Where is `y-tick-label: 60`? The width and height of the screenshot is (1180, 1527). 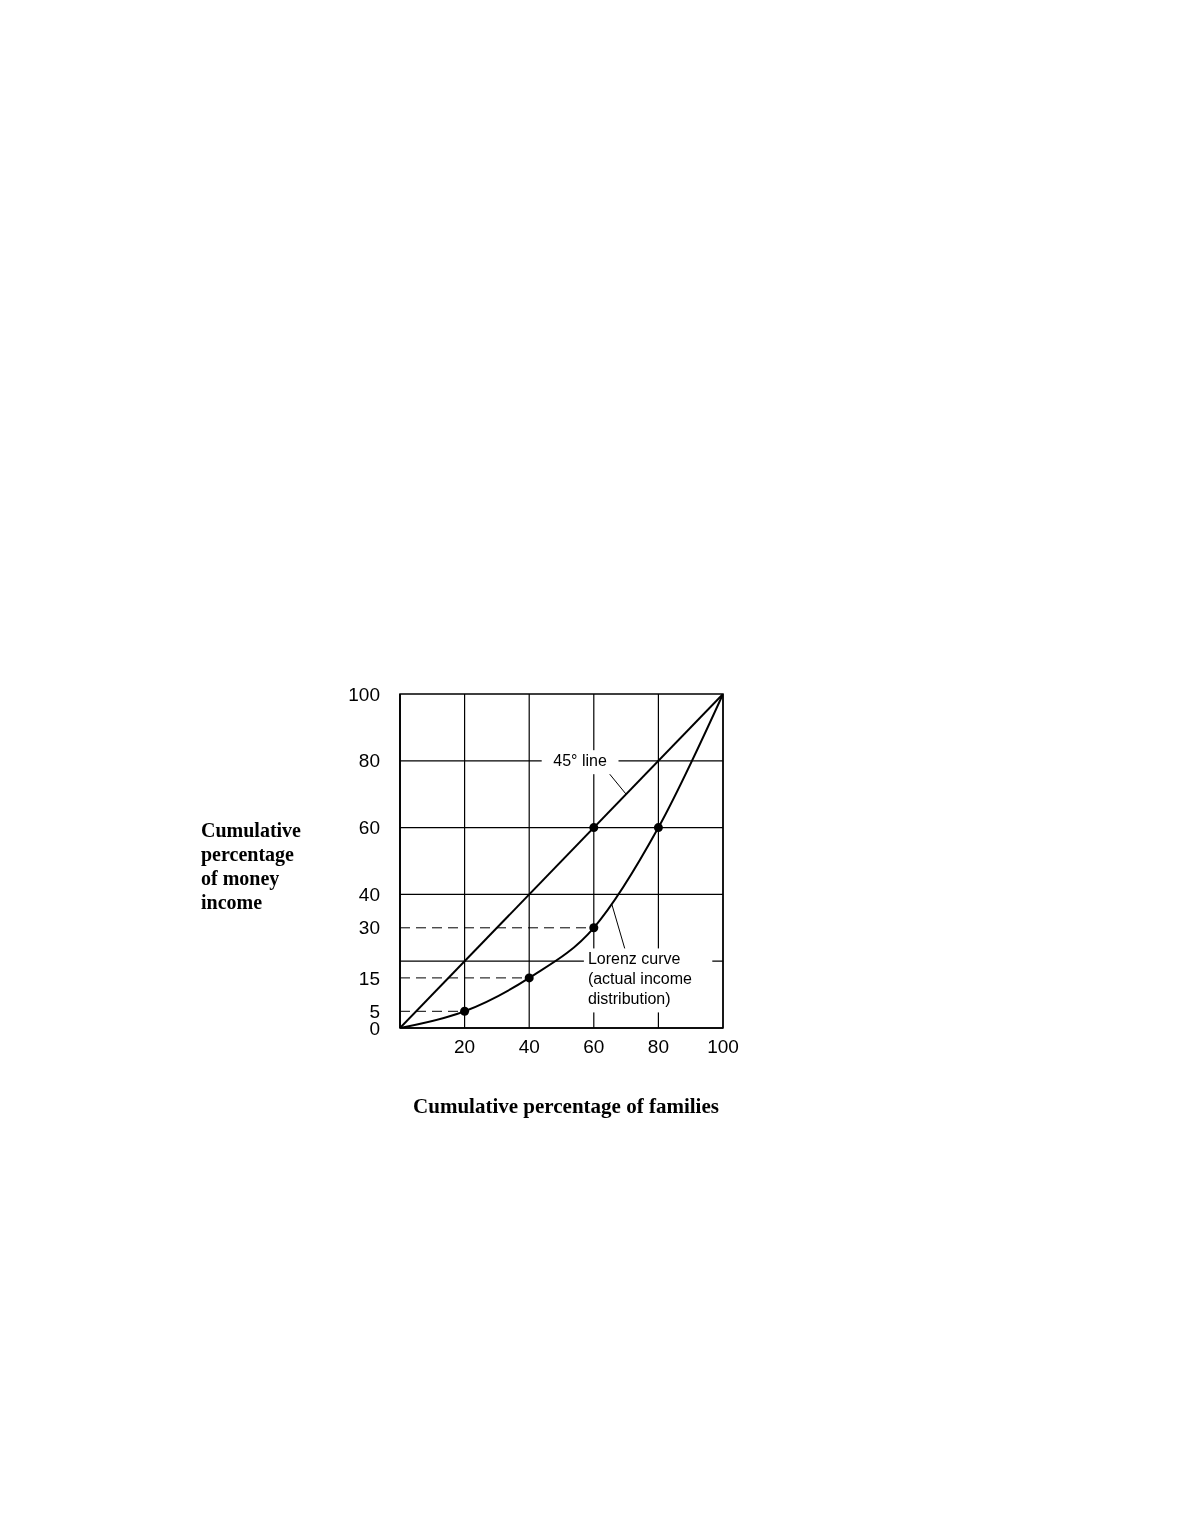
y-tick-label: 60 is located at coordinates (369, 828).